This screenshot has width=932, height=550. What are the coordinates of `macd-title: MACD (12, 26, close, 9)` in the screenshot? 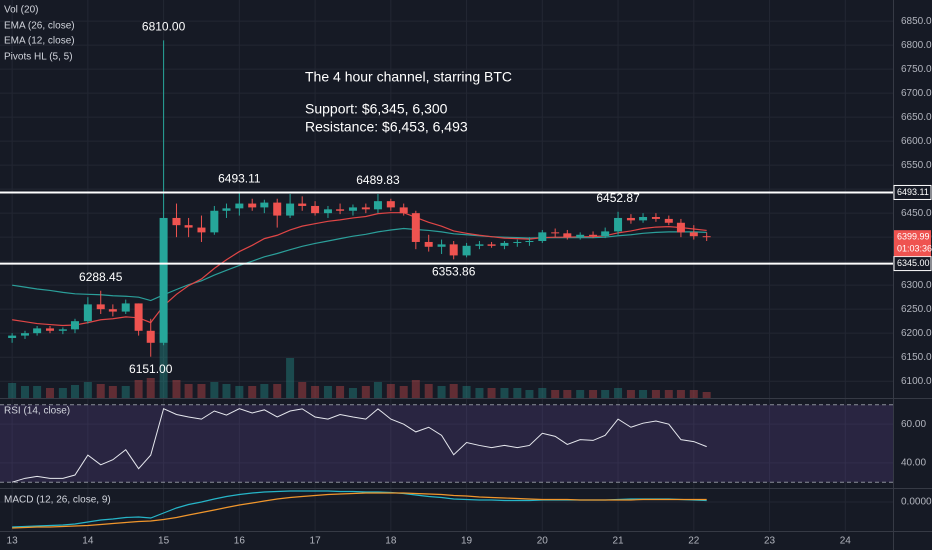 It's located at (57, 500).